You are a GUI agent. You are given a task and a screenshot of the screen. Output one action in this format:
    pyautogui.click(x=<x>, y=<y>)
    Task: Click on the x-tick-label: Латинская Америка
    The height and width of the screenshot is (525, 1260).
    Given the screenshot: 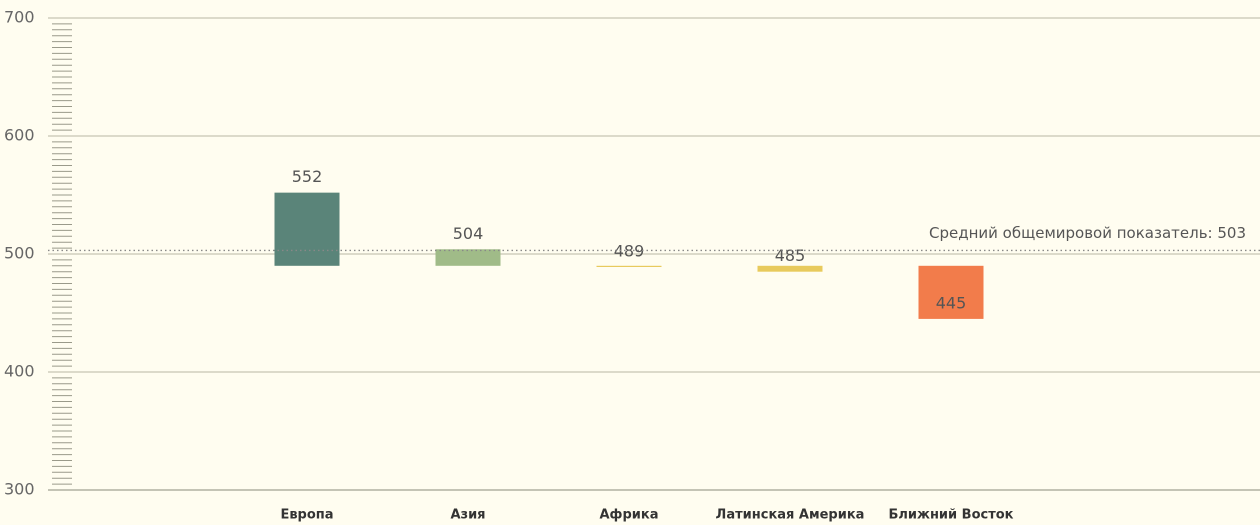 What is the action you would take?
    pyautogui.click(x=790, y=515)
    